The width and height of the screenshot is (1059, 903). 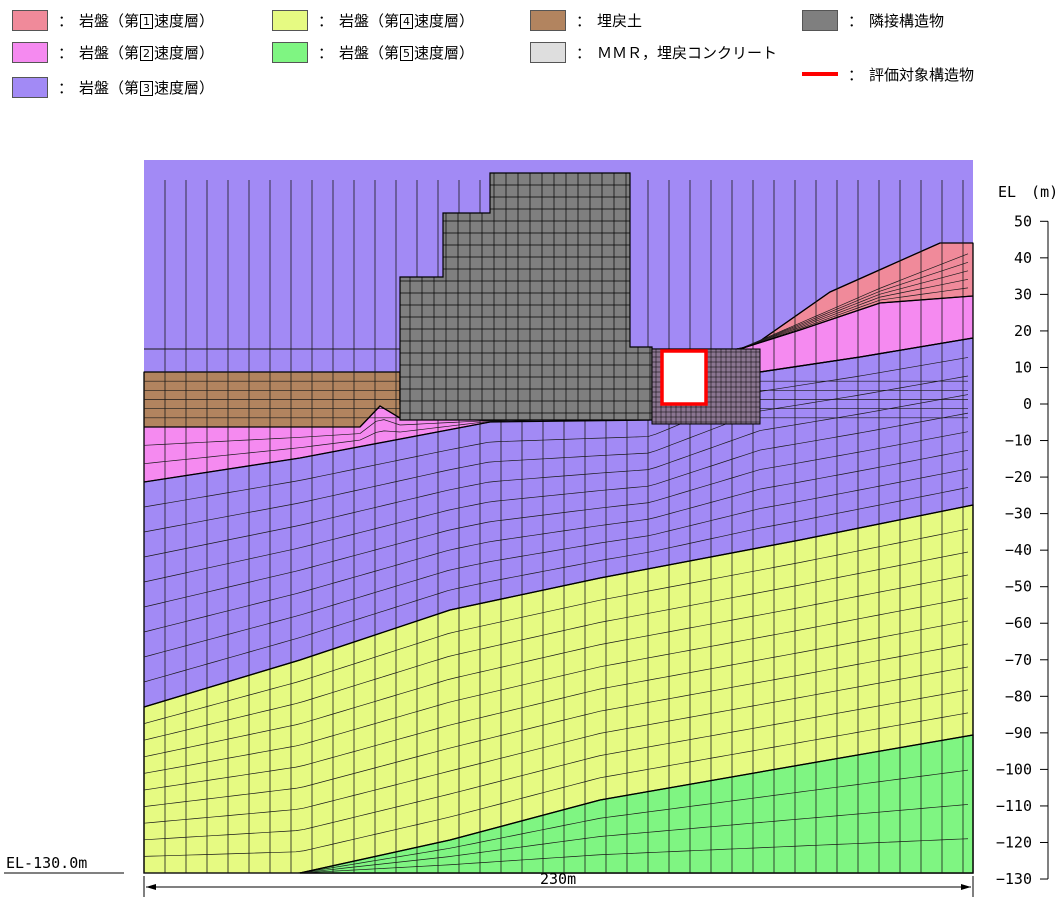 What do you see at coordinates (922, 74) in the screenshot?
I see `legend-label-target: 評価対象構造物` at bounding box center [922, 74].